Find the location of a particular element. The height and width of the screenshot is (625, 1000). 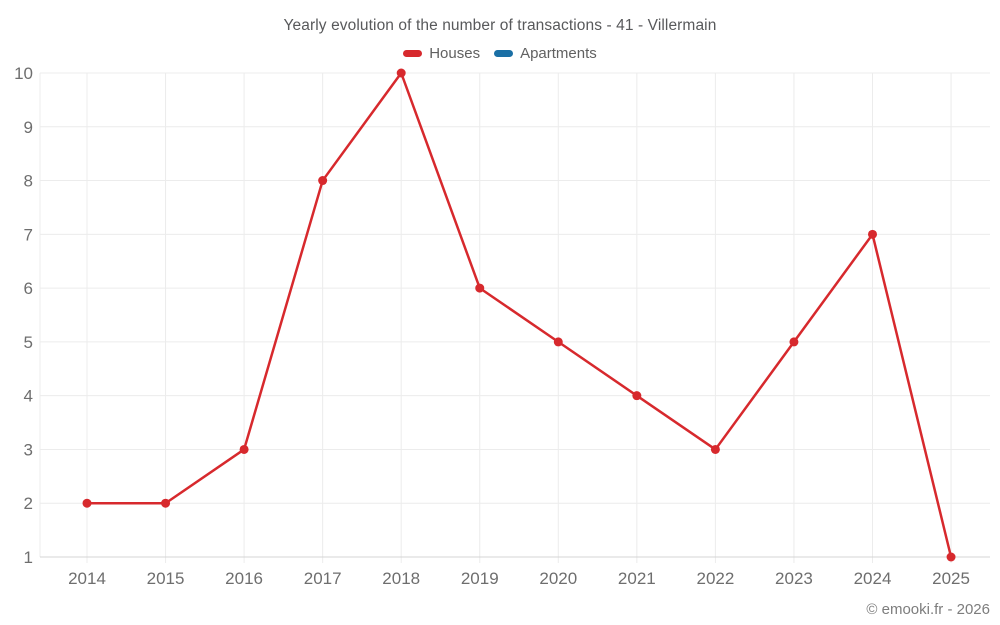

y-axis-label: 5 is located at coordinates (28, 342).